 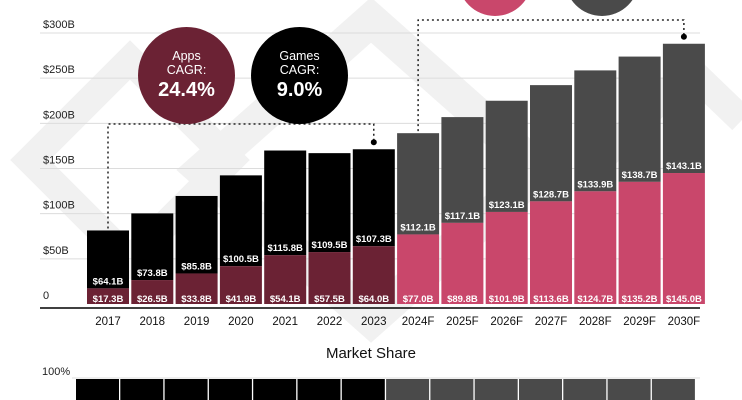 What do you see at coordinates (196, 299) in the screenshot?
I see `apps-value-label: $33.8B` at bounding box center [196, 299].